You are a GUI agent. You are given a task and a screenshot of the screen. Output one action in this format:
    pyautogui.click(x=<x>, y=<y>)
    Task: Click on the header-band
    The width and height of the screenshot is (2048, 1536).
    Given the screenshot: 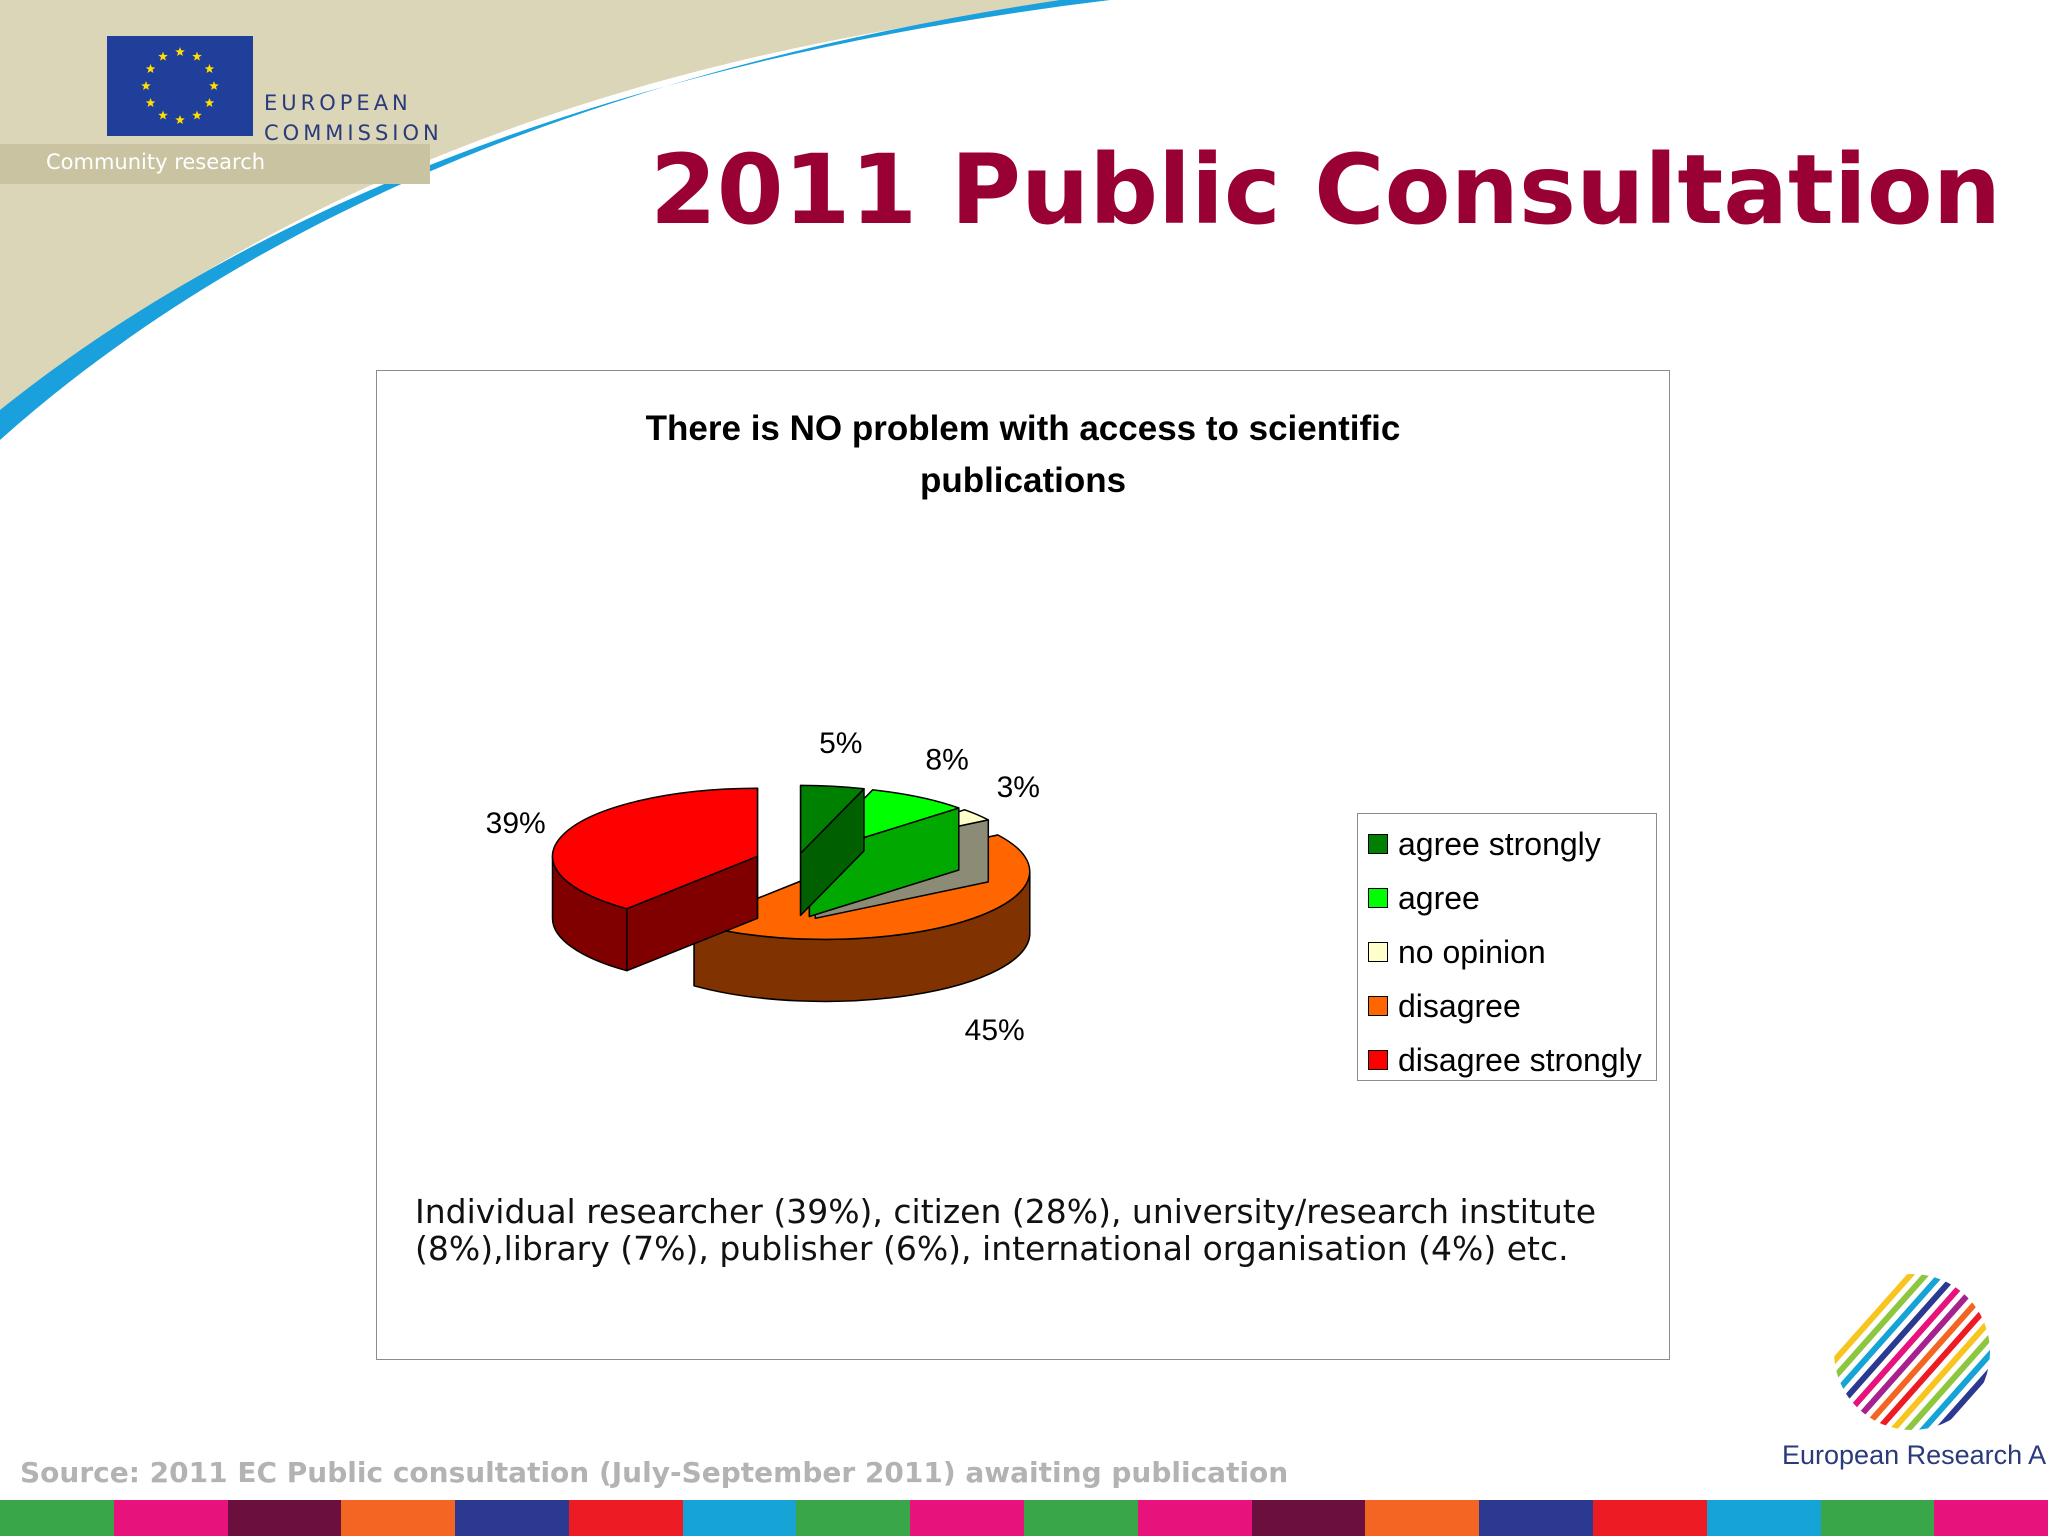 What is the action you would take?
    pyautogui.click(x=555, y=210)
    